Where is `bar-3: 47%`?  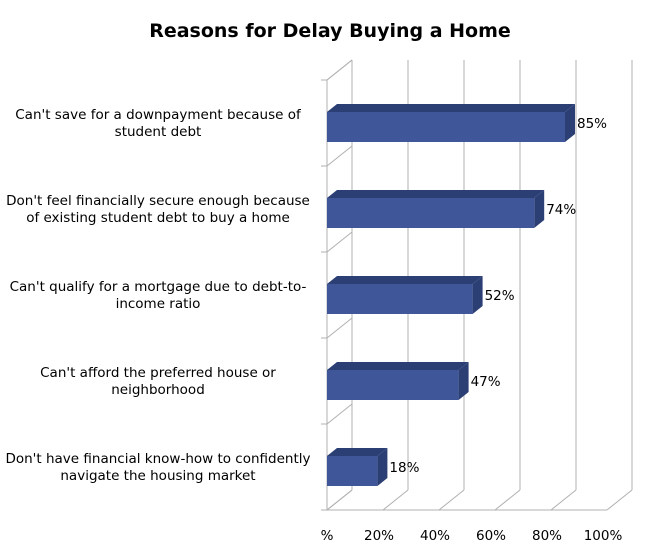
bar-3: 47% is located at coordinates (414, 381).